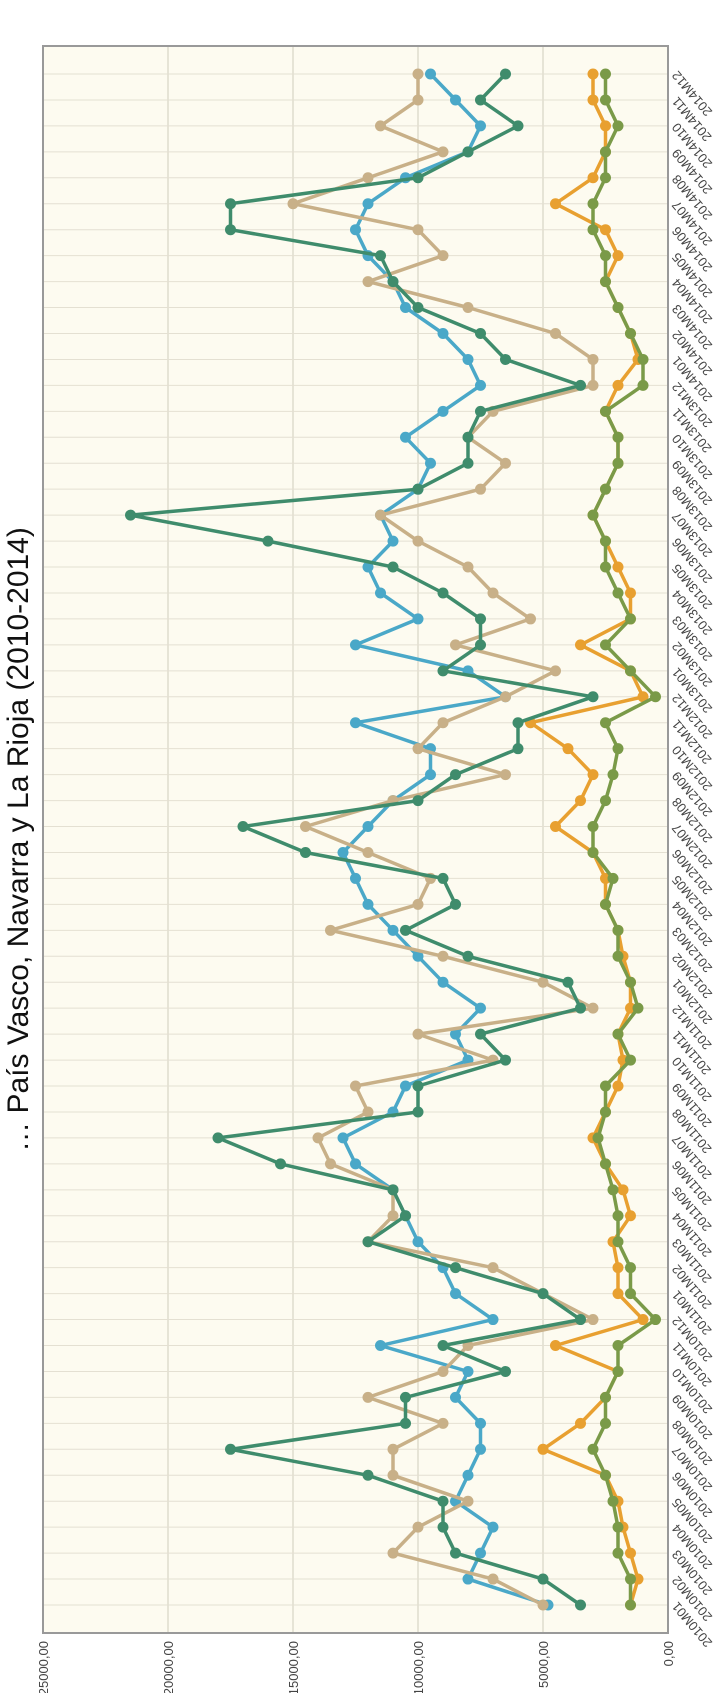 The height and width of the screenshot is (1698, 723). Describe the element at coordinates (293, 1667) in the screenshot. I see `y-tick-label: 15000,00` at that location.